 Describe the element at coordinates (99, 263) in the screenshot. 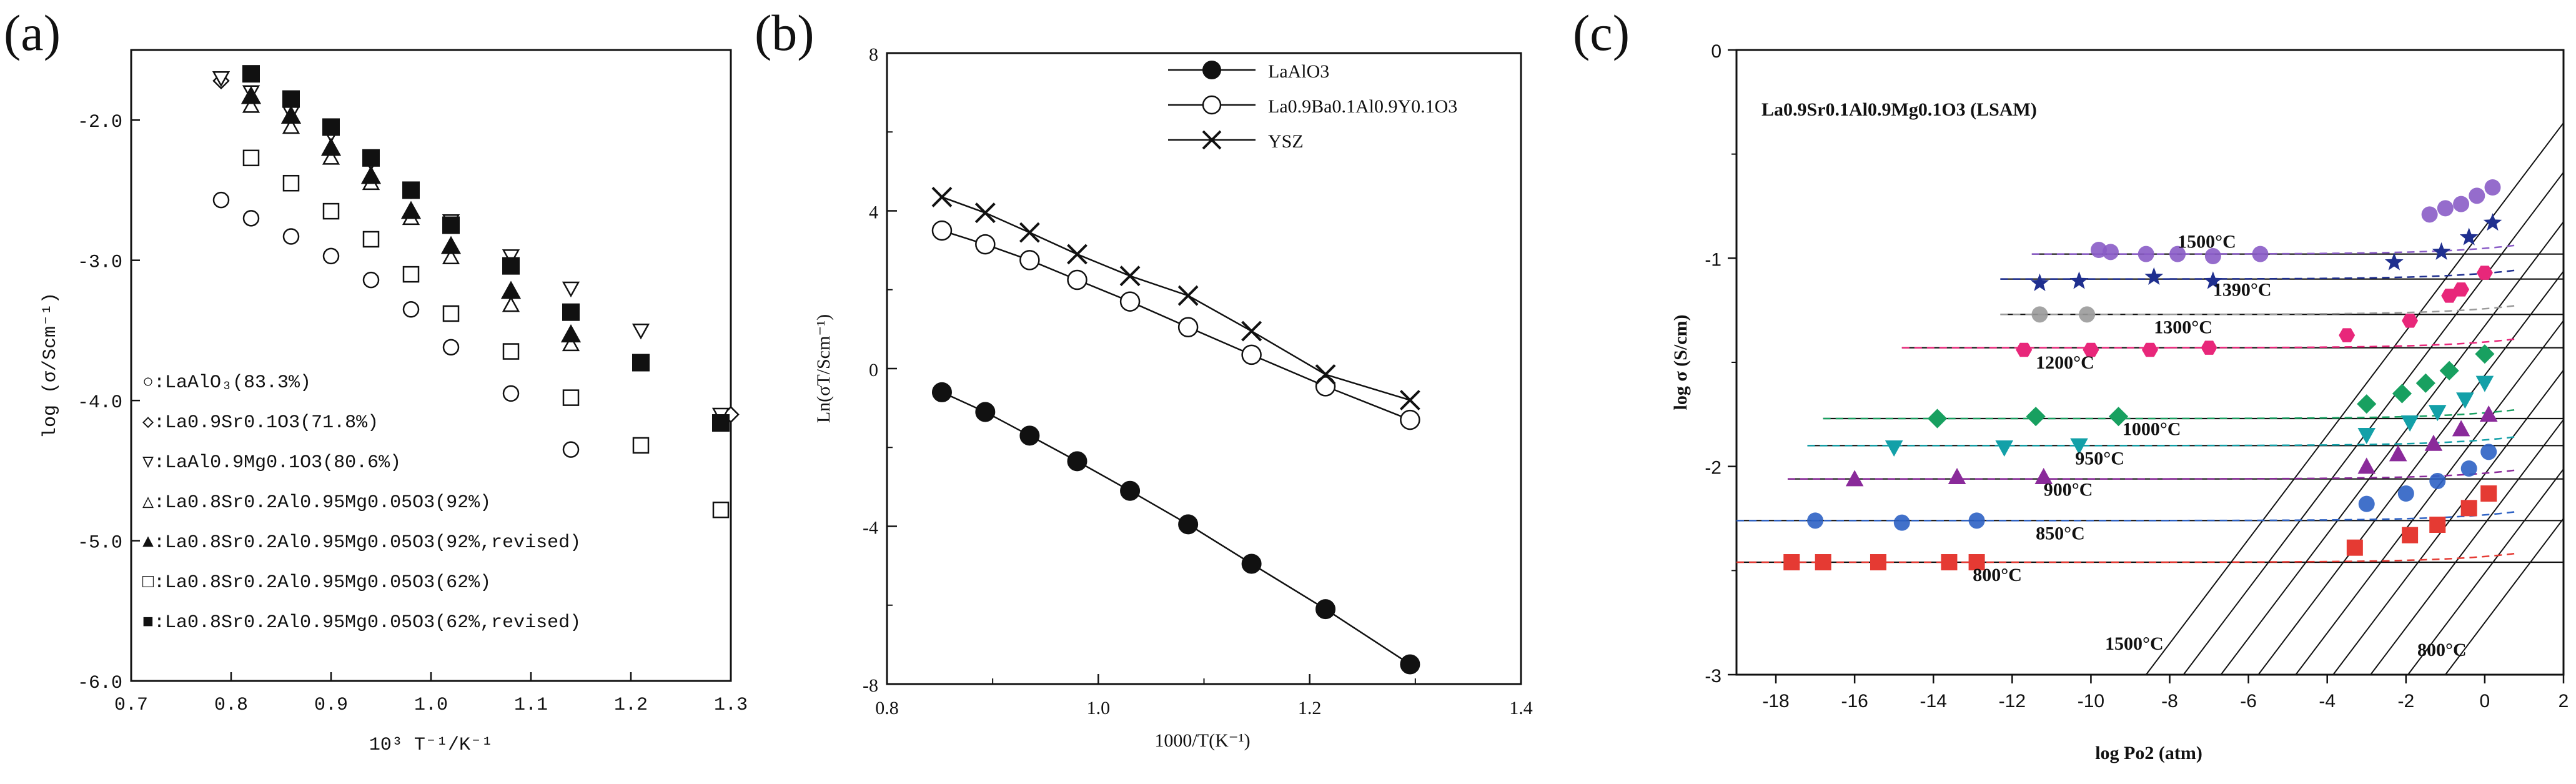

I see `chart-a-ytick-label: -3.0` at that location.